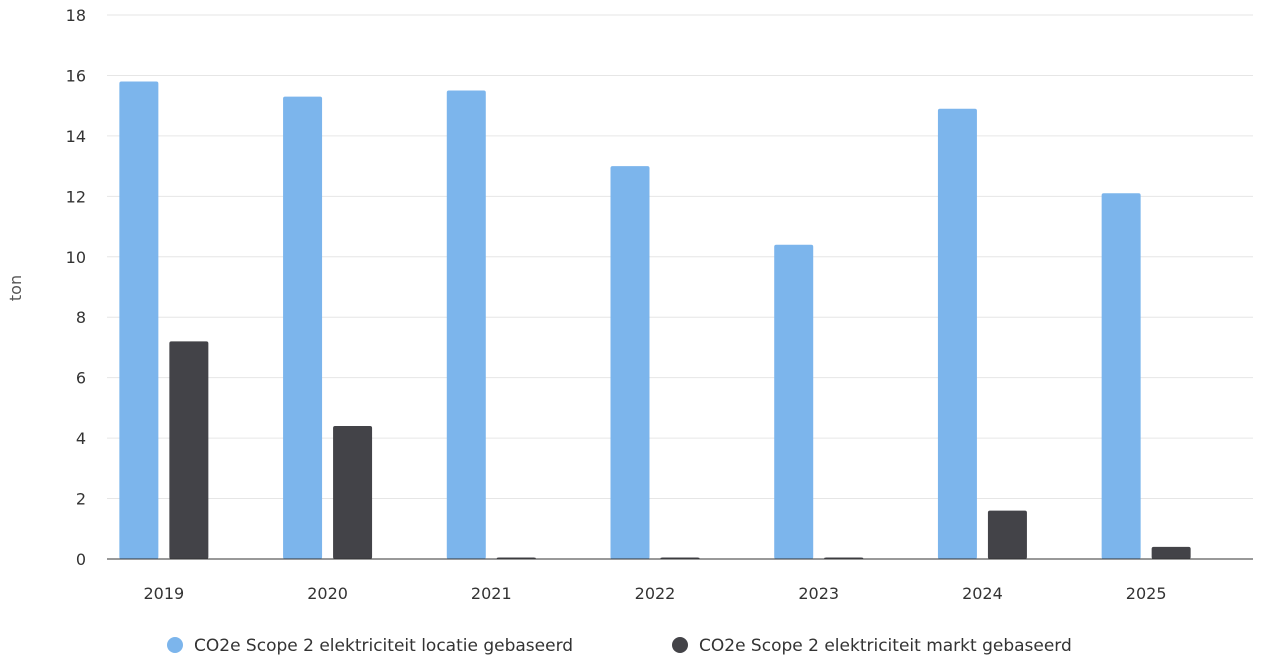 The height and width of the screenshot is (661, 1267). Describe the element at coordinates (139, 320) in the screenshot. I see `bar-locatie-2019` at that location.